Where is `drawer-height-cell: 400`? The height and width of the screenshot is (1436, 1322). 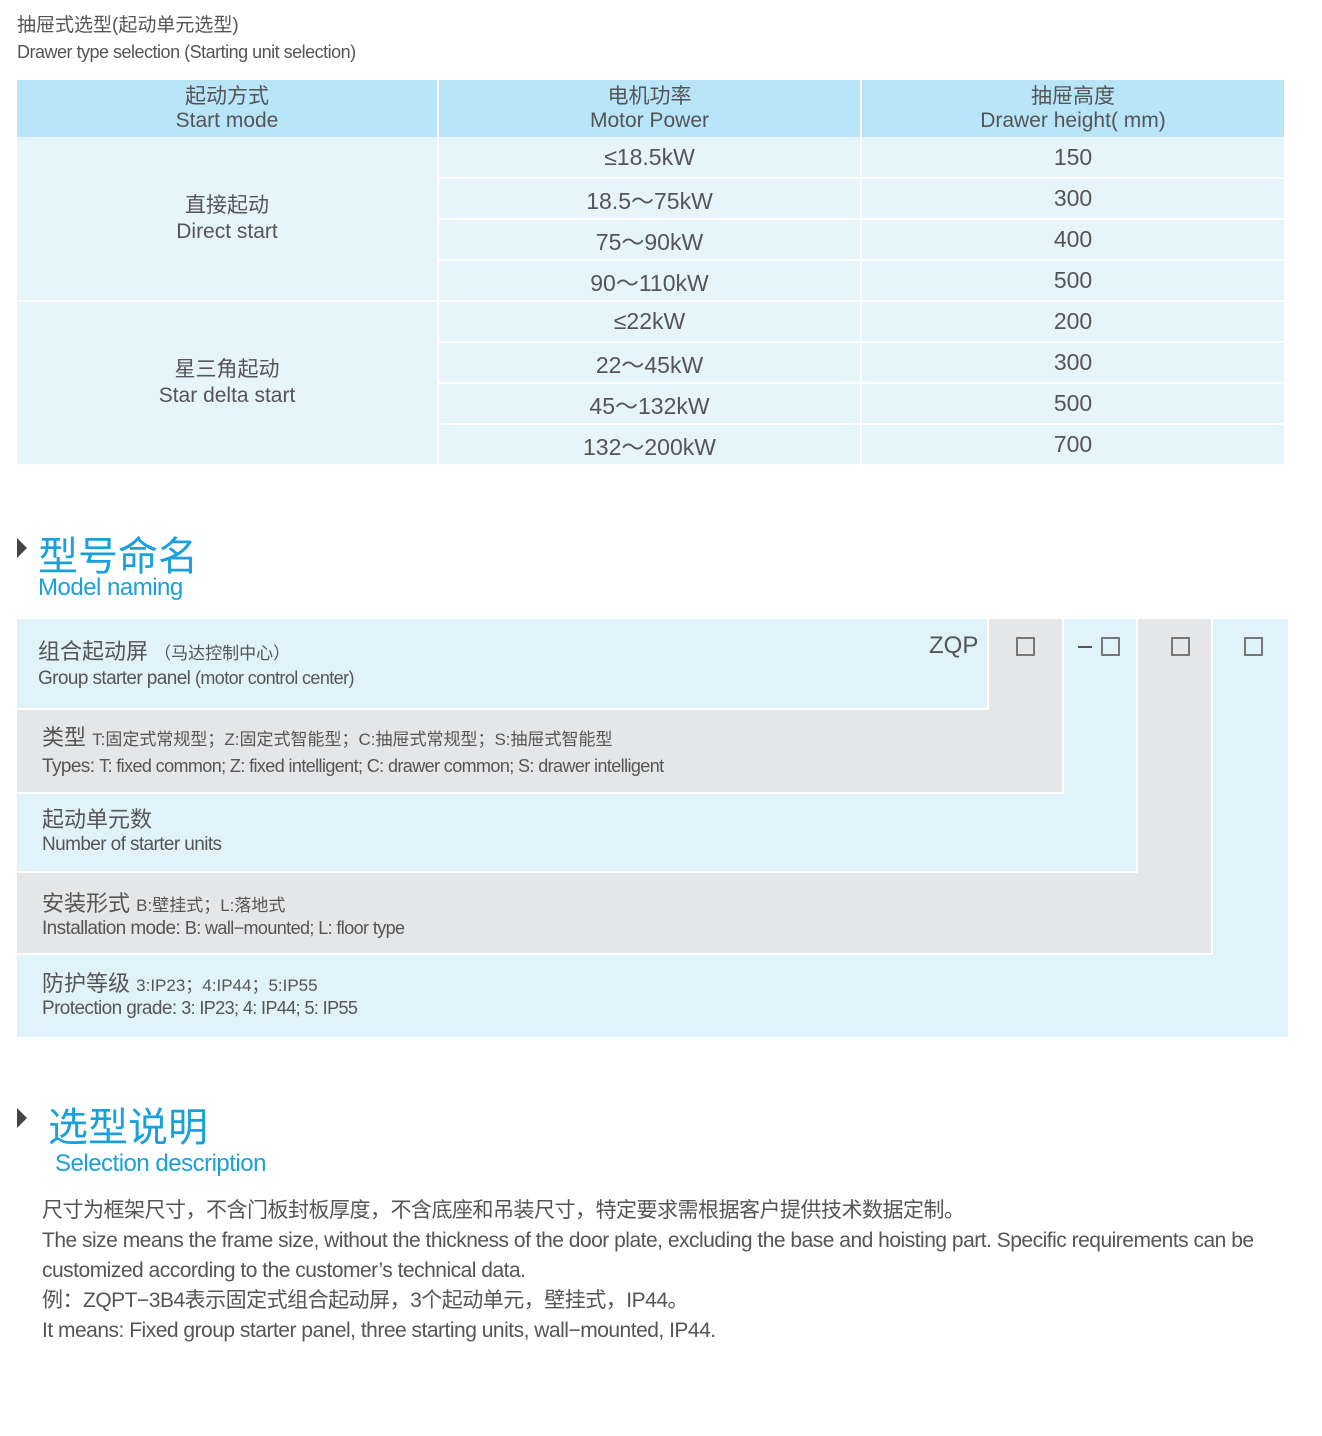 drawer-height-cell: 400 is located at coordinates (1072, 240).